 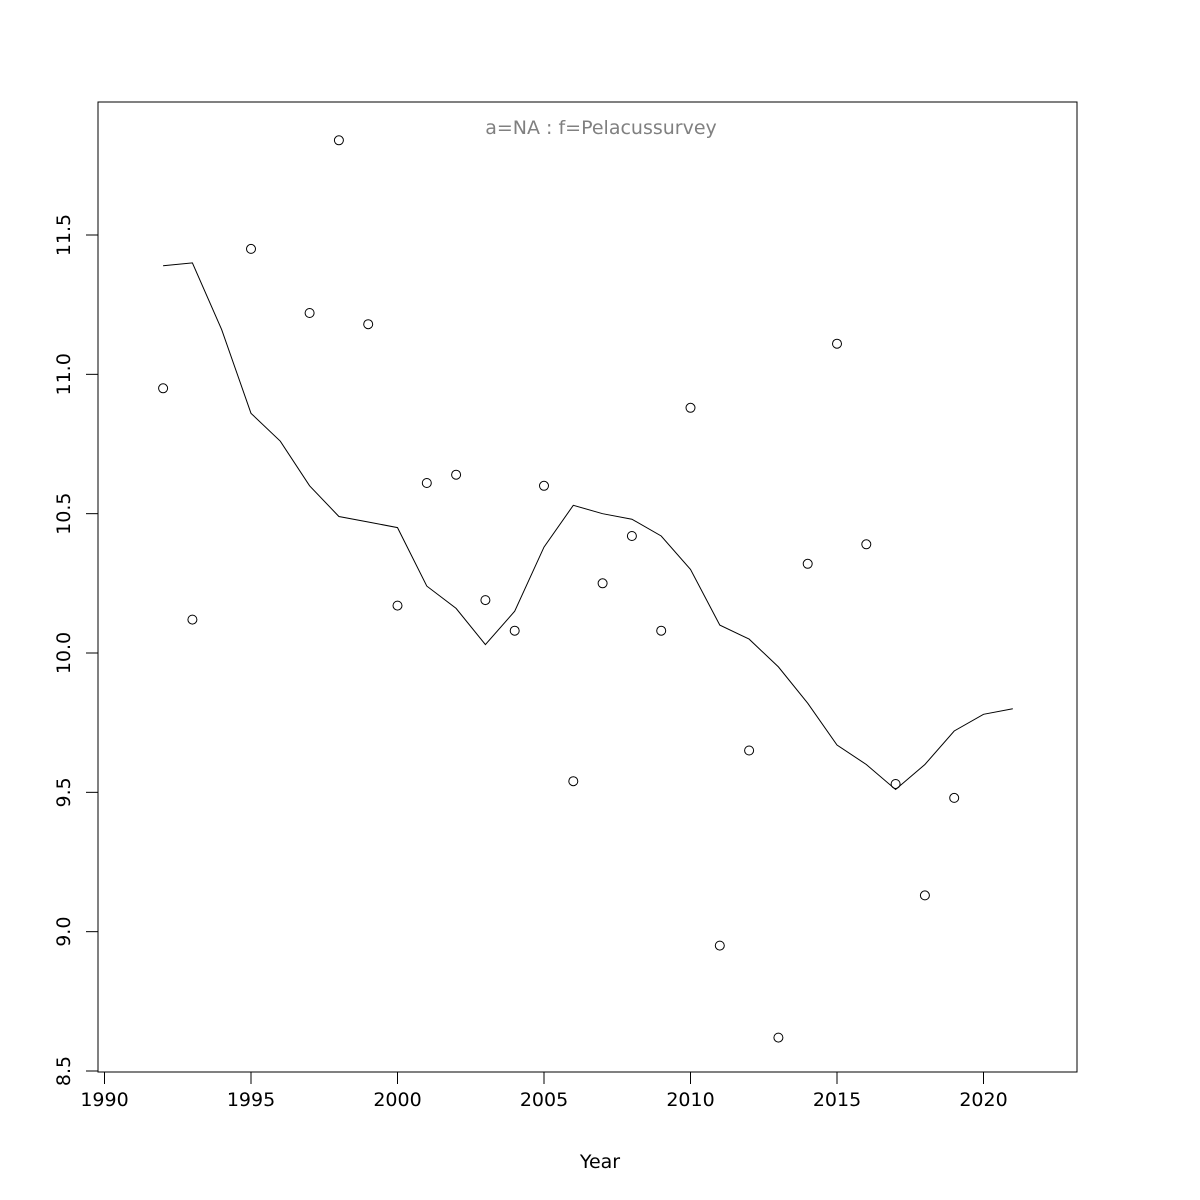 What do you see at coordinates (601, 128) in the screenshot?
I see `chart-title: a=NA : f=Pelacussurvey` at bounding box center [601, 128].